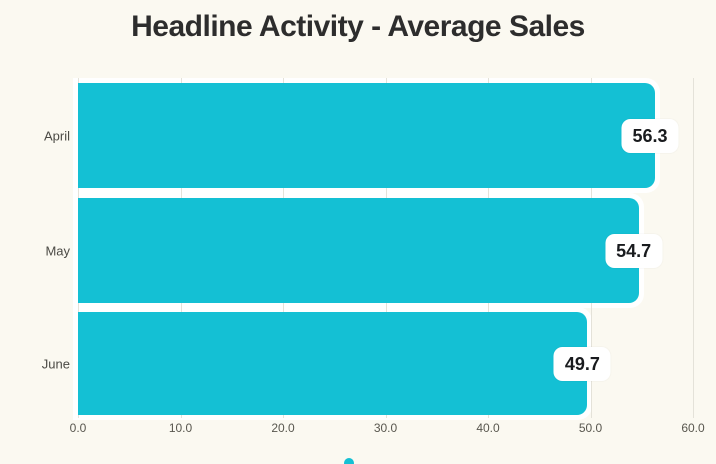 The height and width of the screenshot is (464, 716). What do you see at coordinates (634, 250) in the screenshot?
I see `value-badge-may: 54.7` at bounding box center [634, 250].